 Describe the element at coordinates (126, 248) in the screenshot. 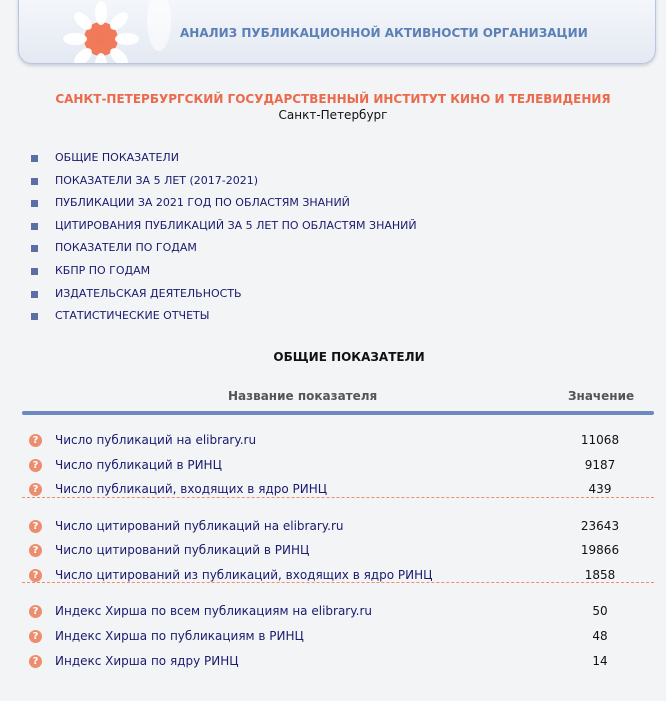

I see `menu-link: ПОКАЗАТЕЛИ ПО ГОДАМ` at that location.